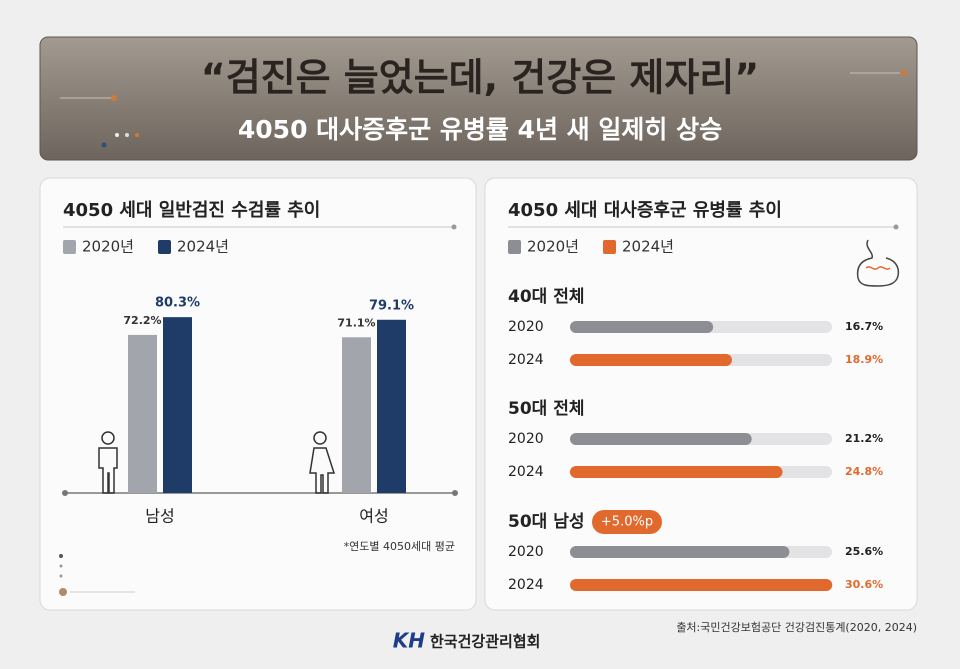 The width and height of the screenshot is (960, 669). I want to click on group-label: 40대 전체, so click(546, 297).